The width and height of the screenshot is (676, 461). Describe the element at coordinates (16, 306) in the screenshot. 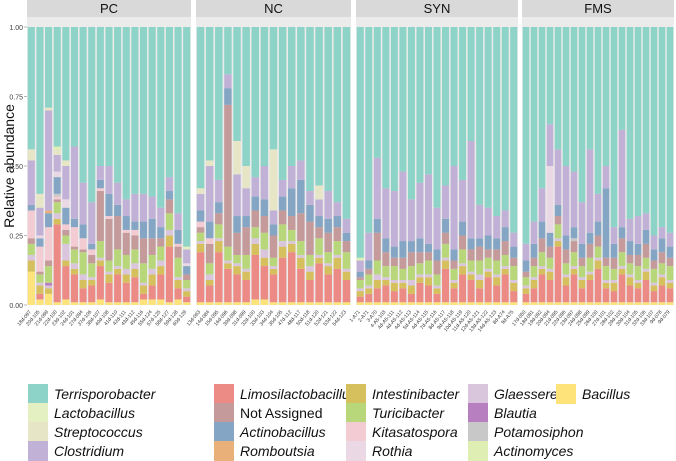

I see `y-tick-label: 0.00` at that location.